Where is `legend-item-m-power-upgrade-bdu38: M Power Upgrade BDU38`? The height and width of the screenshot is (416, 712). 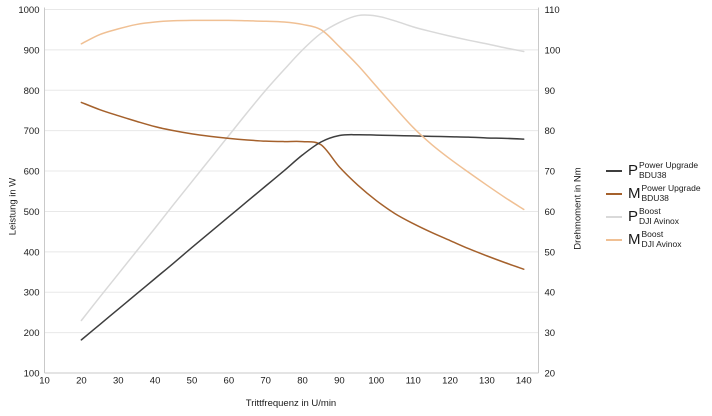
legend-item-m-power-upgrade-bdu38: M Power Upgrade BDU38 is located at coordinates (653, 193).